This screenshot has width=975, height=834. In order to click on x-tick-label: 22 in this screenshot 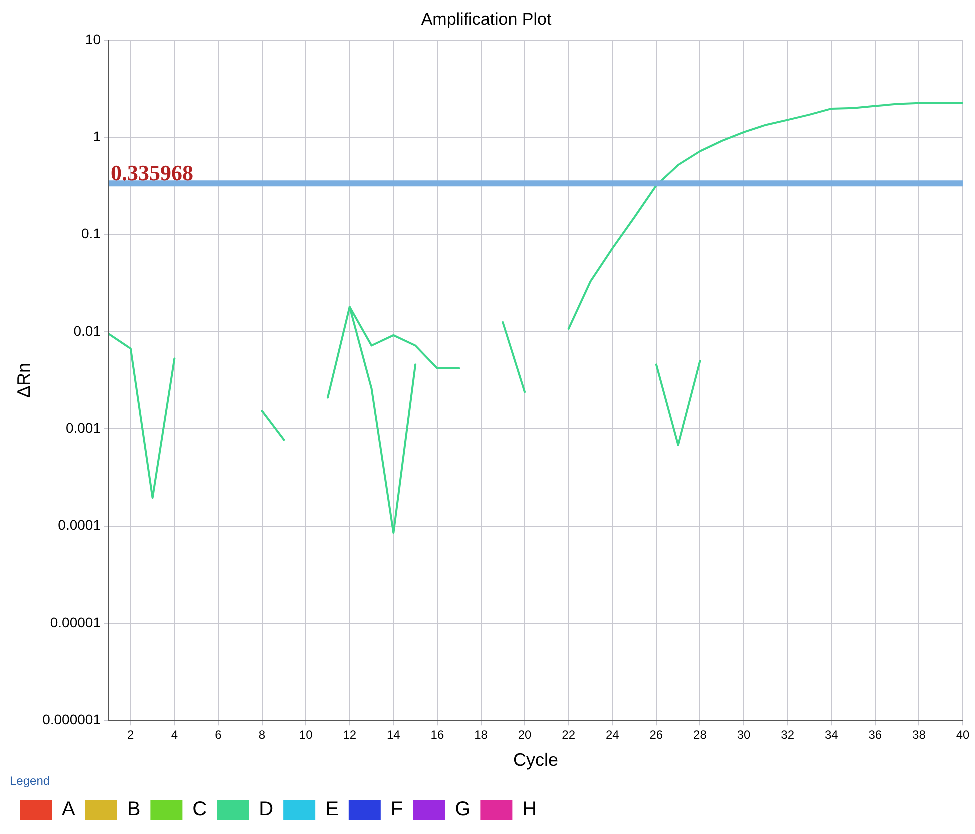, I will do `click(569, 735)`.